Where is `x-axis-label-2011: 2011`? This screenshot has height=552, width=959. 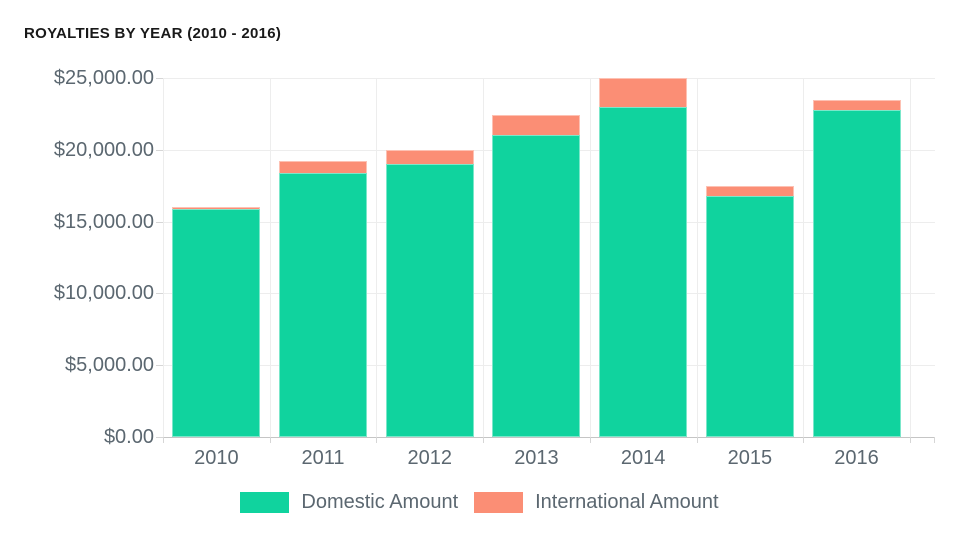 x-axis-label-2011: 2011 is located at coordinates (323, 458).